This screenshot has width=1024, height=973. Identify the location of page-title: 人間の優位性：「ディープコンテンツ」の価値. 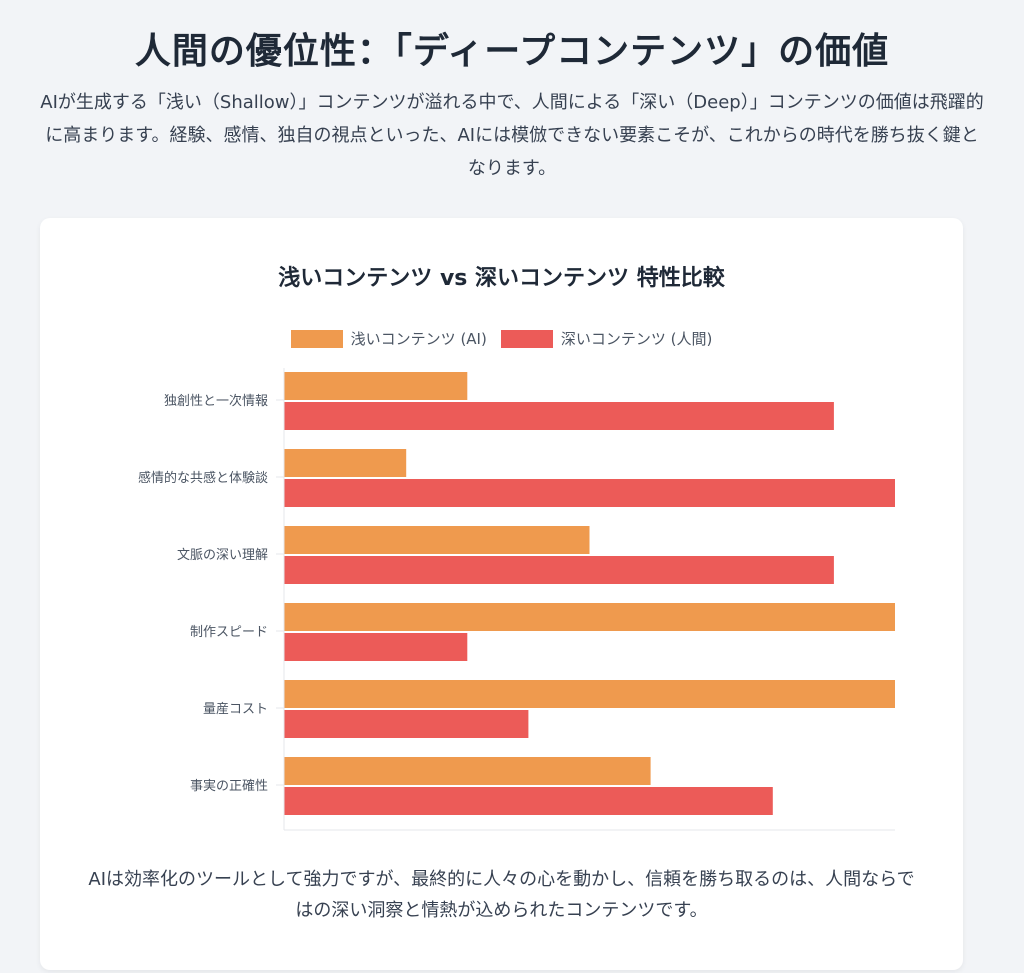
(512, 51).